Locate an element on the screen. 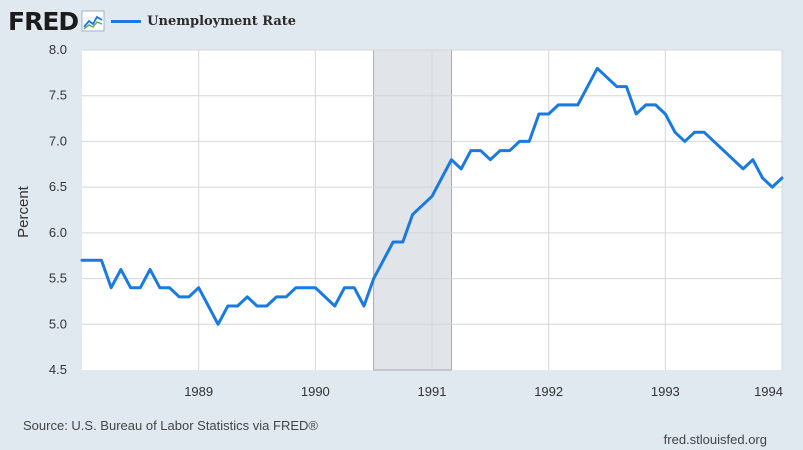 This screenshot has height=450, width=803. chart-header: FRED Unemployment Rate is located at coordinates (152, 21).